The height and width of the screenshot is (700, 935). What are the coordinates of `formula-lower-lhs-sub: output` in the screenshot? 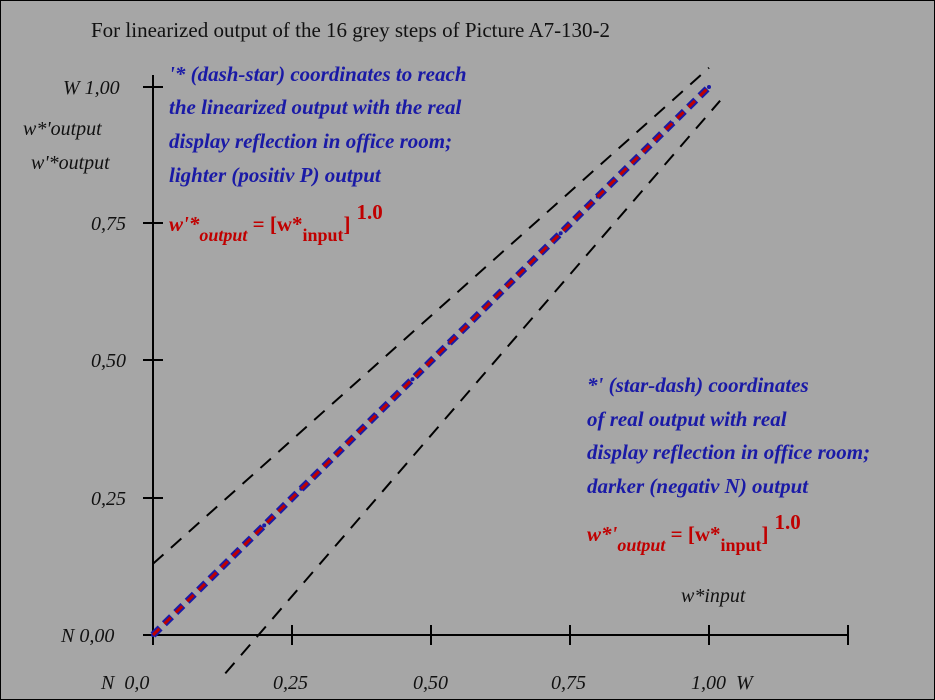 It's located at (641, 545).